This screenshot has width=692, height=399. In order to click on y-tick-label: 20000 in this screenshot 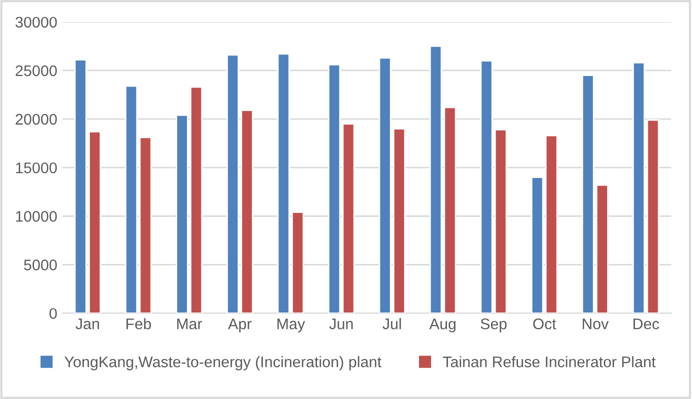, I will do `click(36, 119)`.